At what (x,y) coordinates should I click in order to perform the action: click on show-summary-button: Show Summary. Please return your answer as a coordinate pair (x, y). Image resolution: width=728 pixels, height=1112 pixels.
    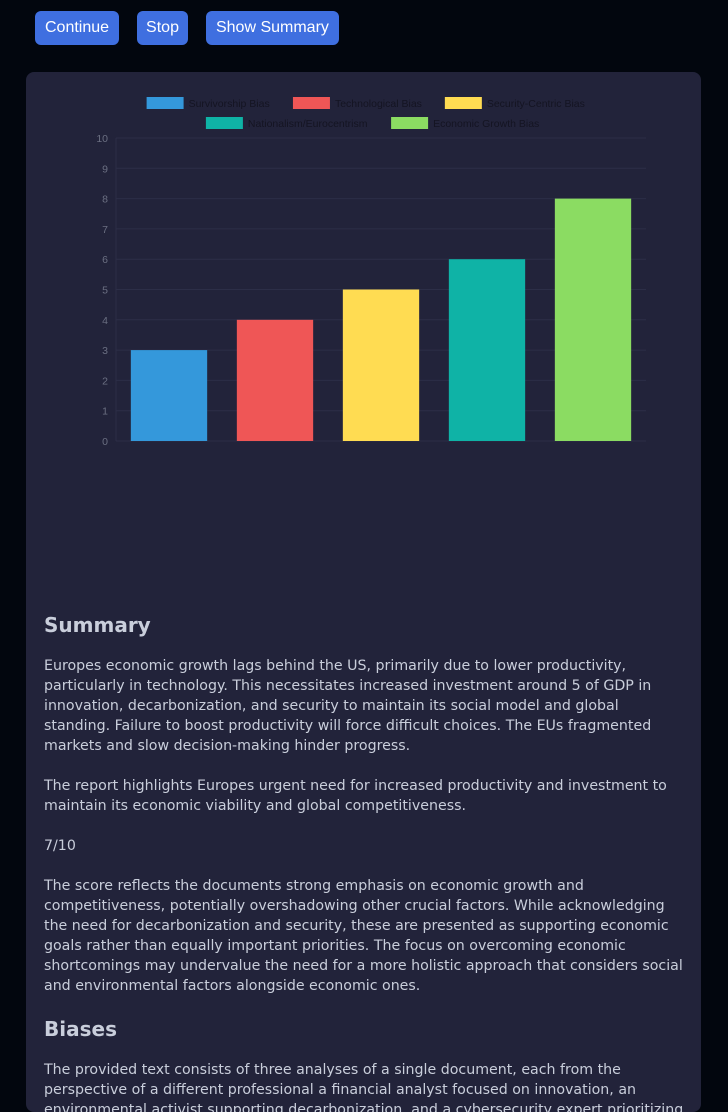
    Looking at the image, I should click on (272, 28).